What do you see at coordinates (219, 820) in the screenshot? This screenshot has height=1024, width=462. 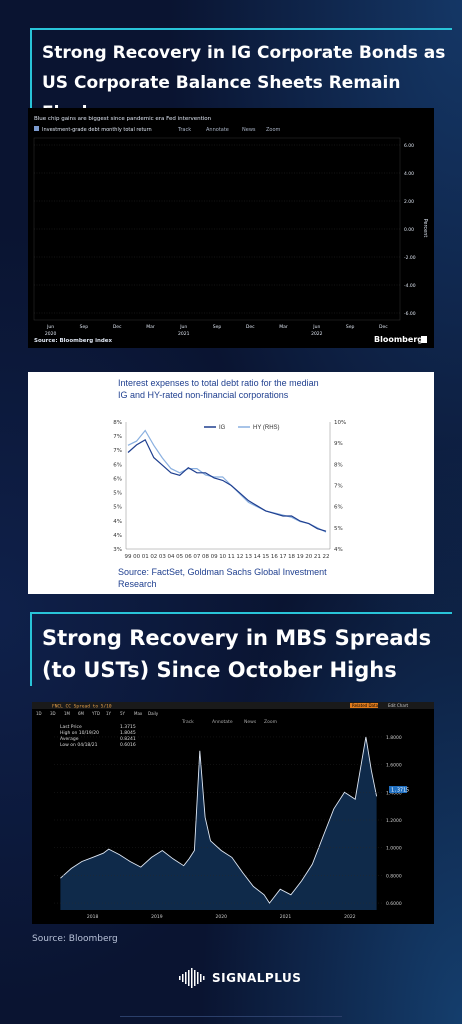 I see `spread-line` at bounding box center [219, 820].